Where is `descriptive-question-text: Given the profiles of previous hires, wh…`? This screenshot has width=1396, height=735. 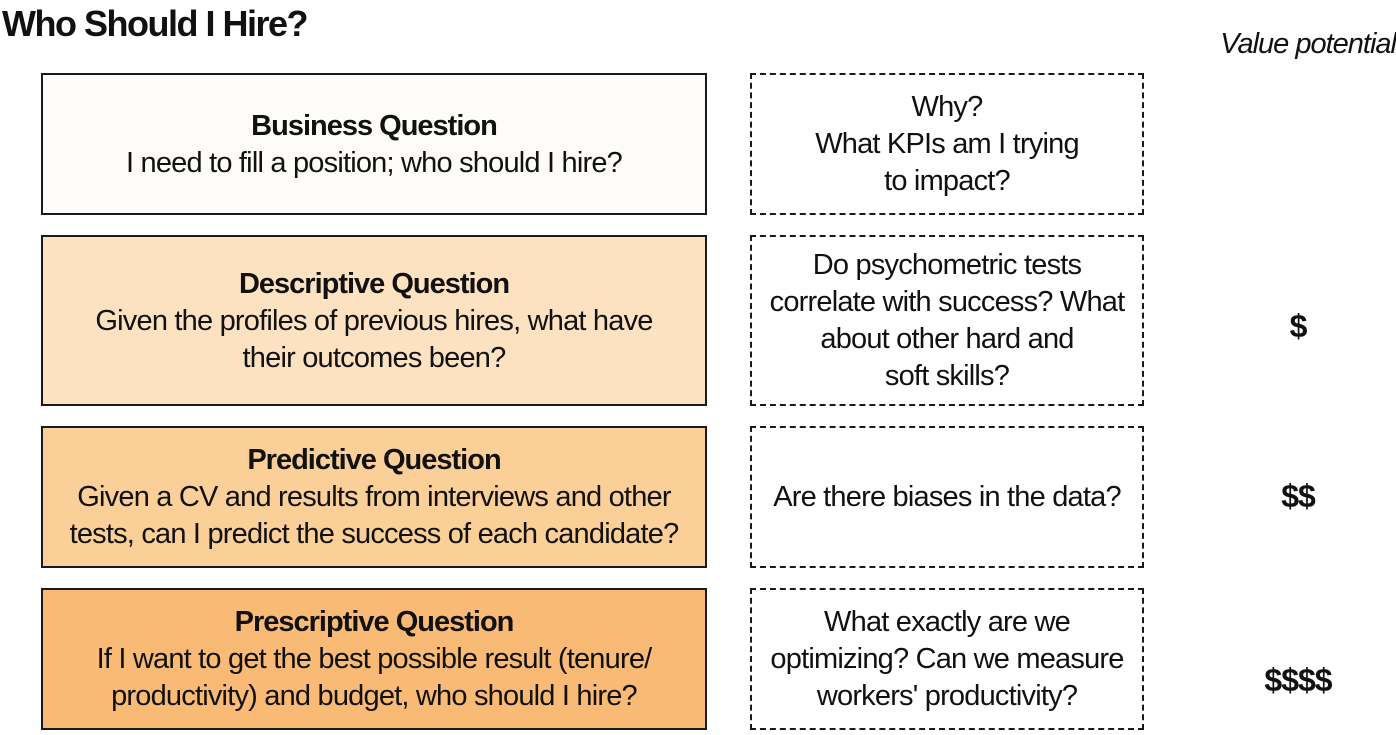 descriptive-question-text: Given the profiles of previous hires, wh… is located at coordinates (374, 339).